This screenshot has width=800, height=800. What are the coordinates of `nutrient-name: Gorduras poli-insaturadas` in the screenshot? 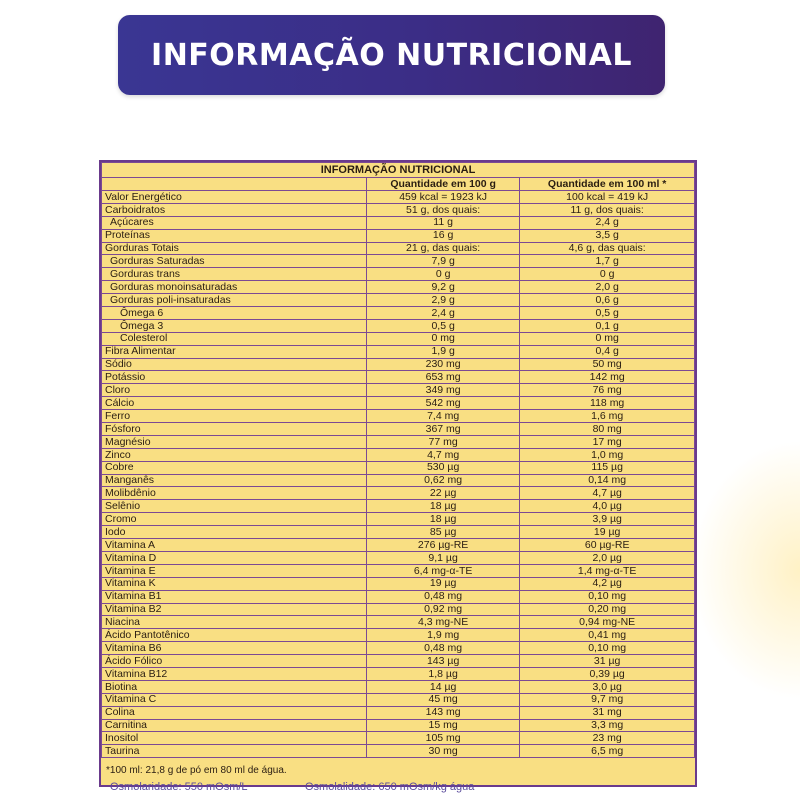 It's located at (234, 300).